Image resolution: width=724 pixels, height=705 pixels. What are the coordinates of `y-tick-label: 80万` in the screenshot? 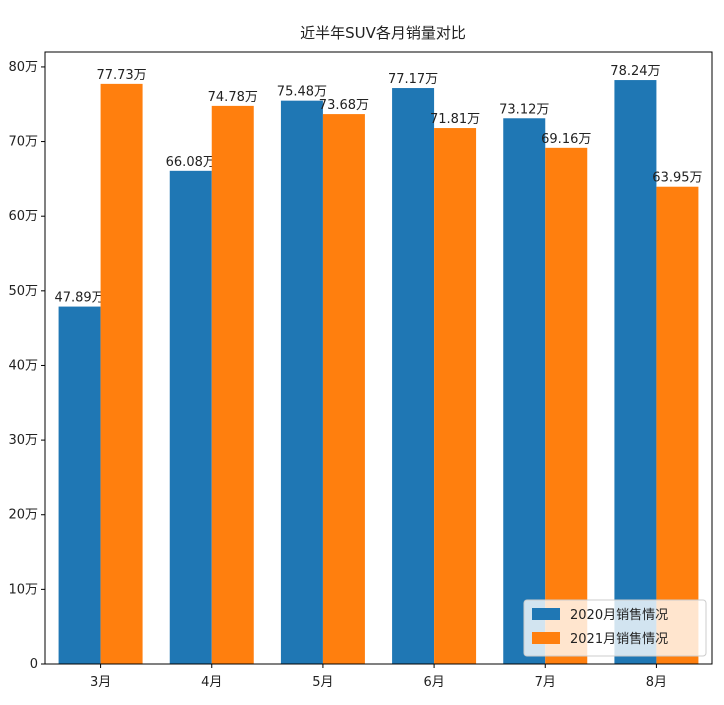 It's located at (23, 67).